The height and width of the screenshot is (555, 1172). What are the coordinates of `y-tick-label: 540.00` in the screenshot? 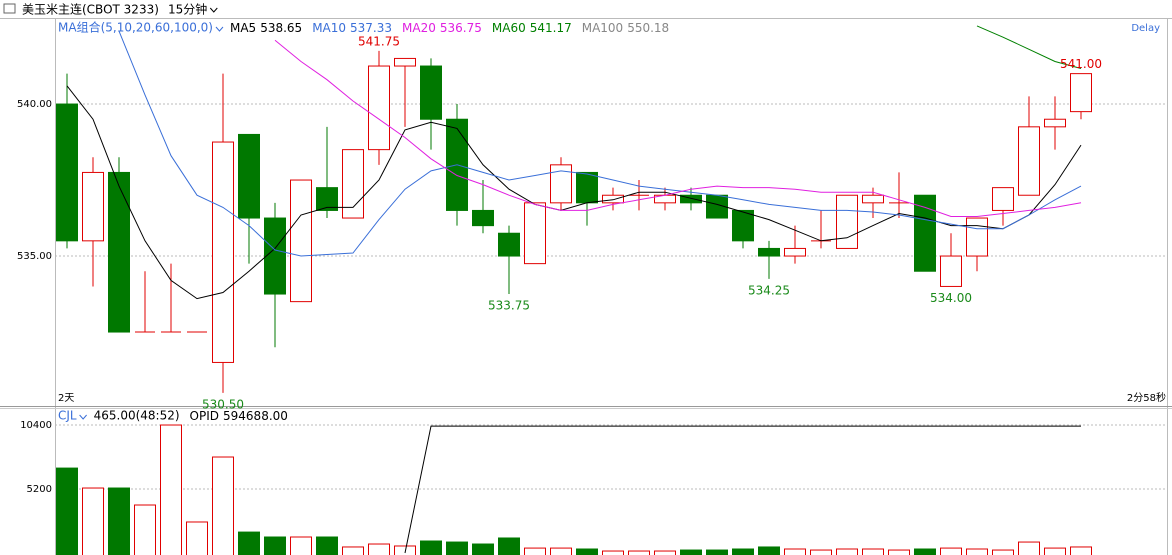 It's located at (34, 104).